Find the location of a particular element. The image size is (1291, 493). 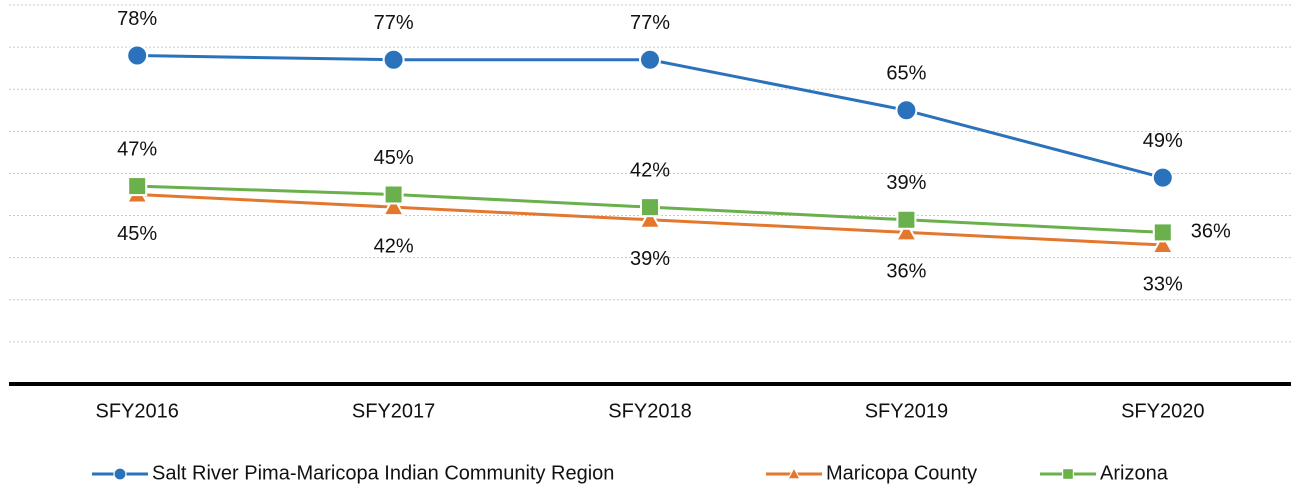

x-tick-label: SFY2018 is located at coordinates (649, 411).